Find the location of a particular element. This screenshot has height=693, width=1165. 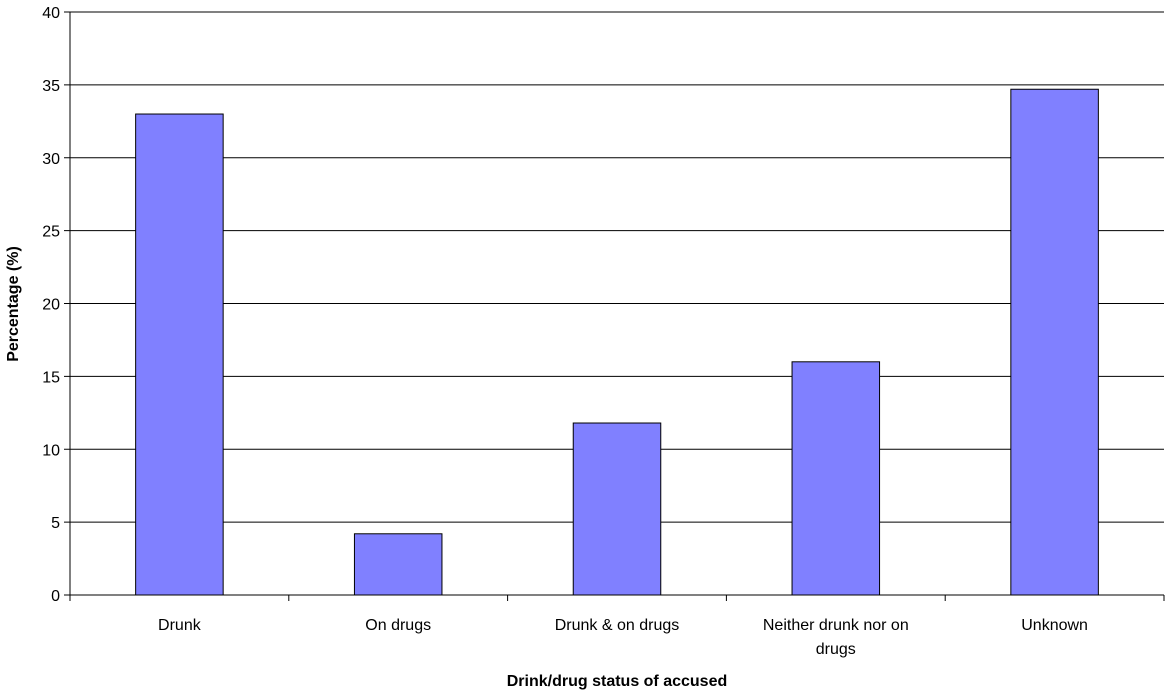

x-tick-label: Drunk is located at coordinates (180, 625).